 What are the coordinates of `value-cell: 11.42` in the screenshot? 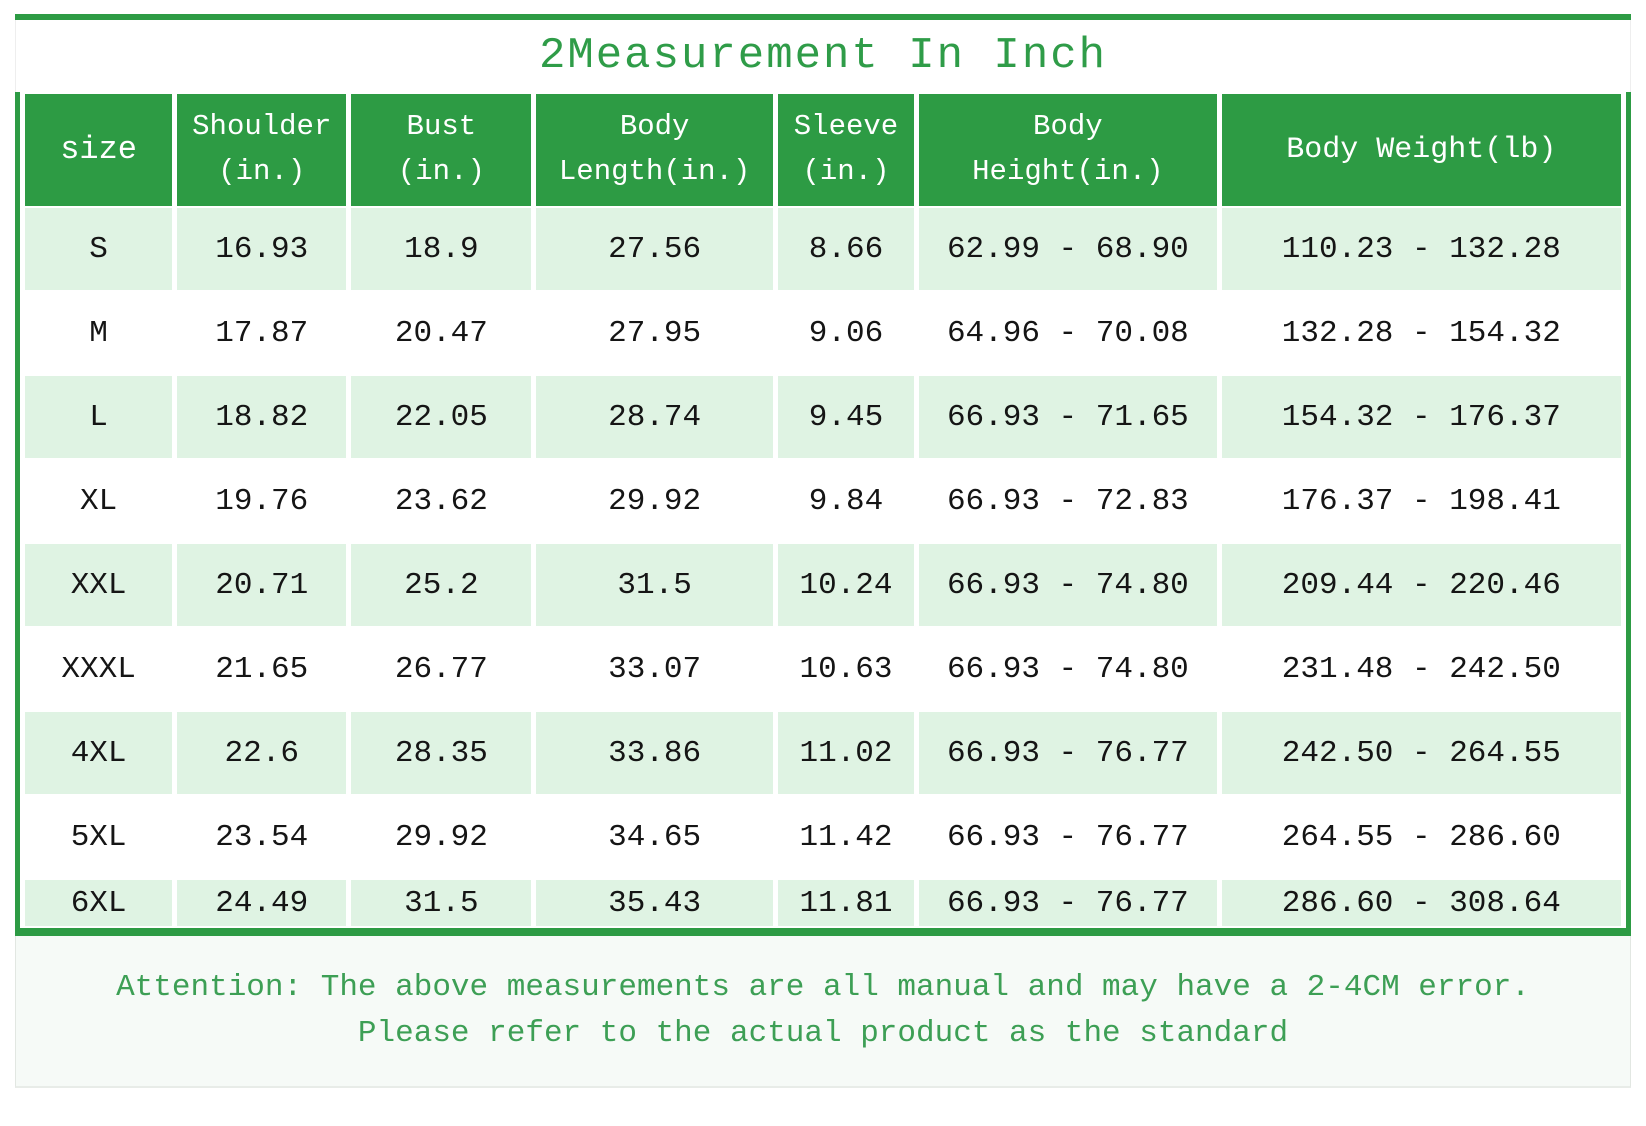 It's located at (846, 837).